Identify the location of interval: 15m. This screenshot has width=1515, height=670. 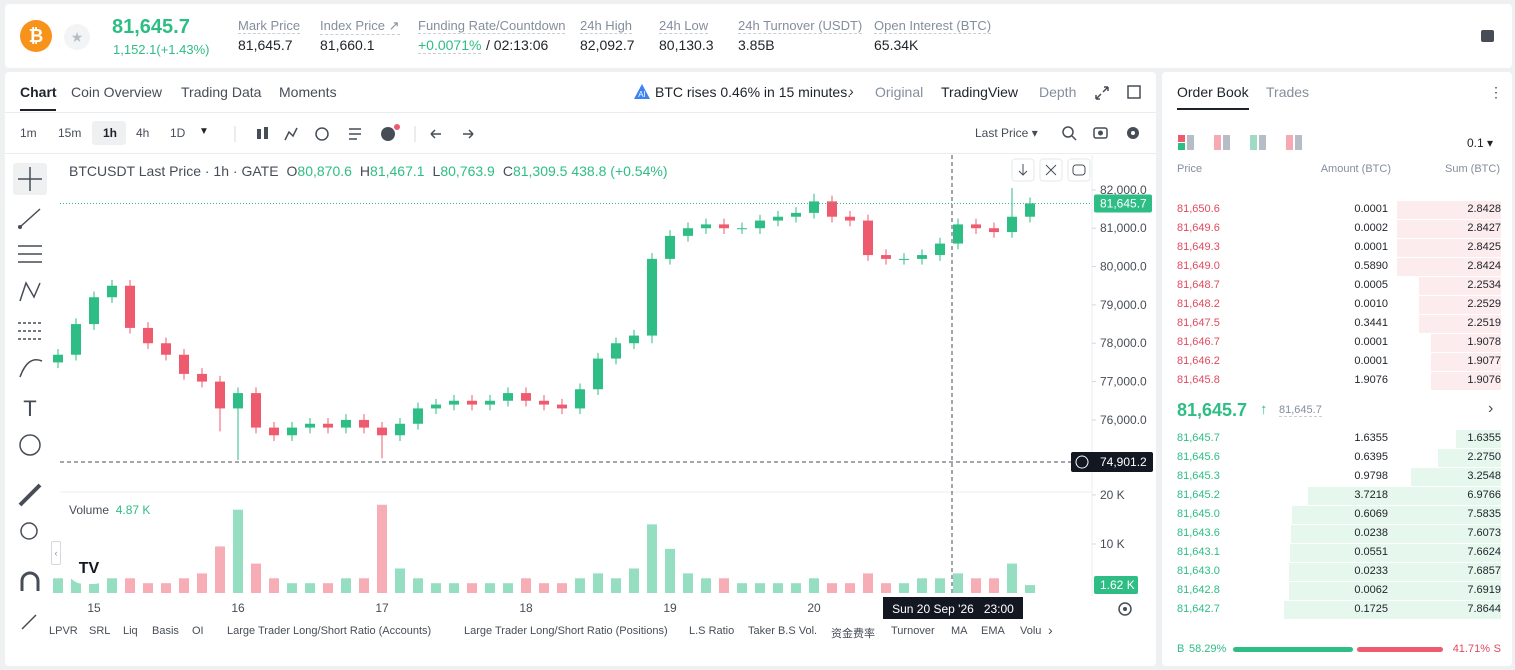
(70, 133).